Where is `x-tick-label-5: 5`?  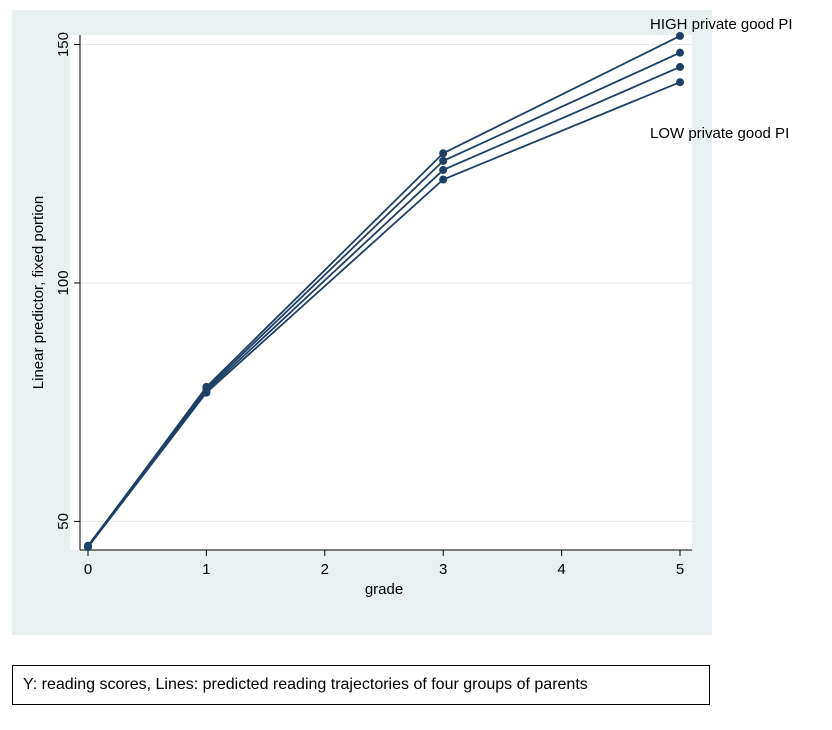
x-tick-label-5: 5 is located at coordinates (680, 569).